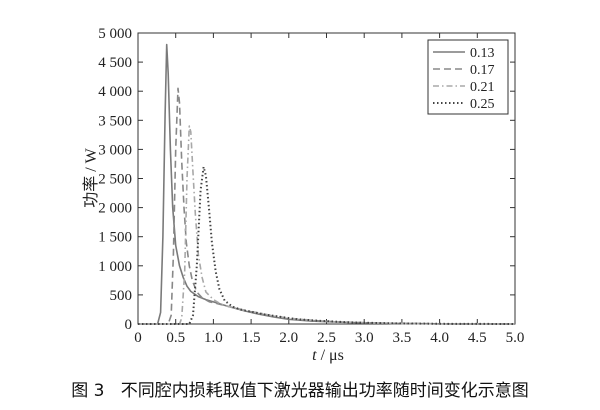  Describe the element at coordinates (251, 338) in the screenshot. I see `x-tick-label: 1.5` at that location.